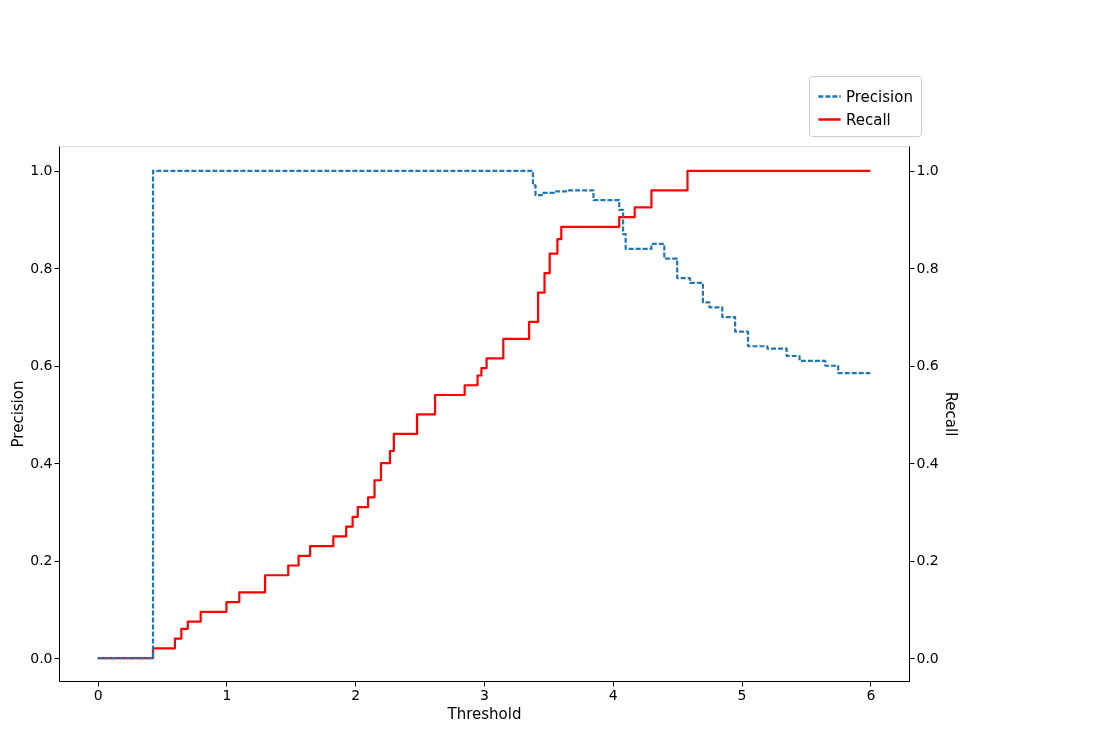 The image size is (1100, 742). I want to click on y-tick-label: 0.0, so click(41, 657).